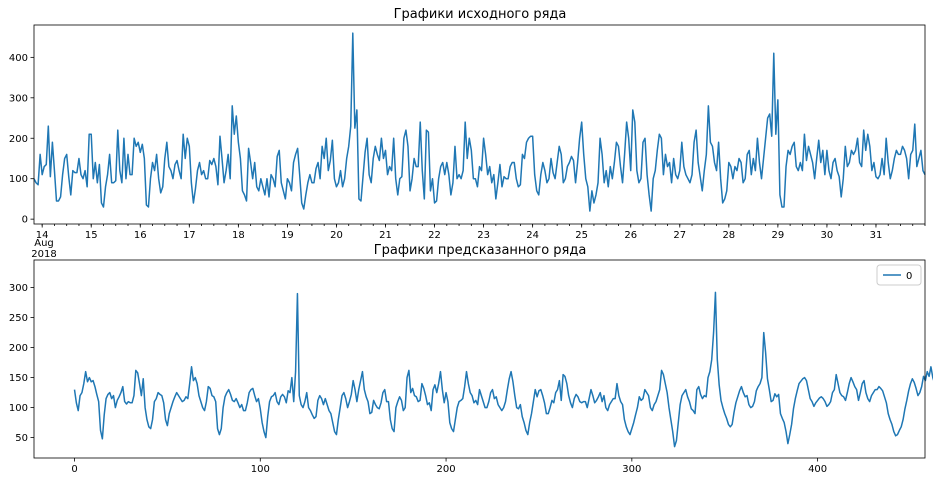 The image size is (933, 482). I want to click on y-tick-label: 400, so click(18, 58).